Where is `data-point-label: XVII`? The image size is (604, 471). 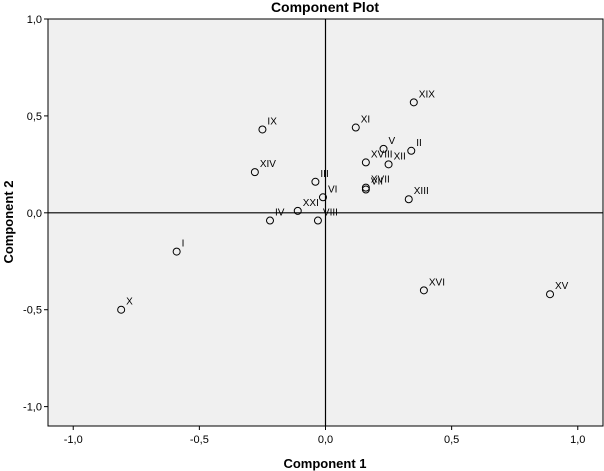
data-point-label: XVII is located at coordinates (380, 180).